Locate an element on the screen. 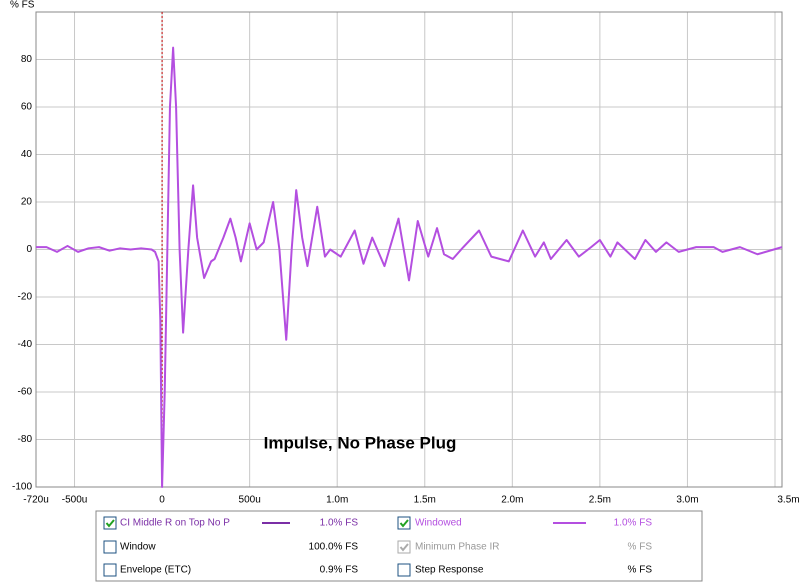 The height and width of the screenshot is (588, 800). y-tick-label: -80 is located at coordinates (25, 439).